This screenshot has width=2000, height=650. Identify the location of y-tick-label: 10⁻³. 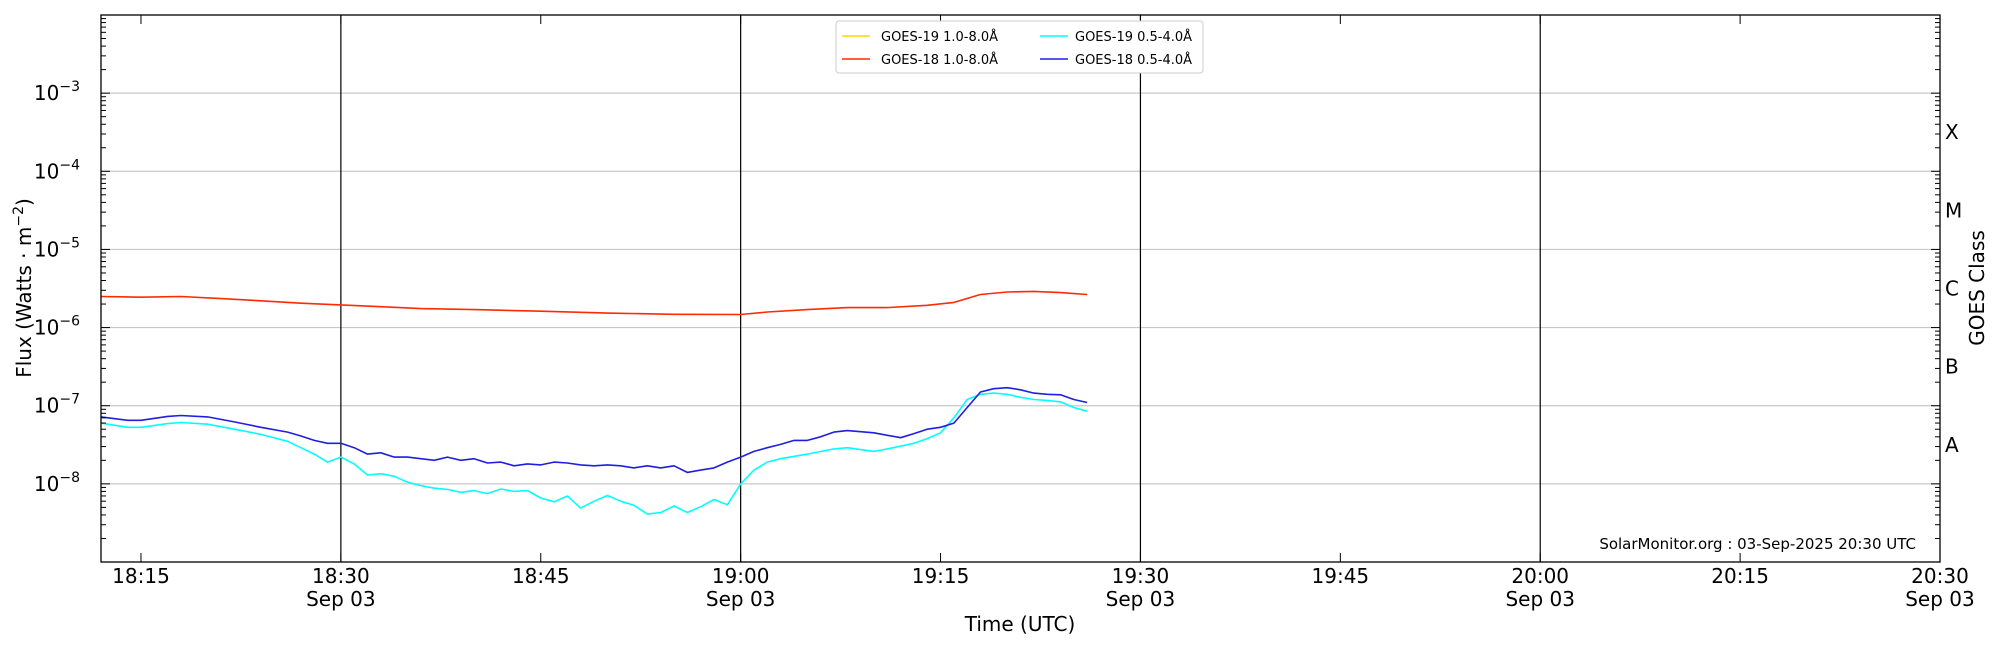
(57, 92).